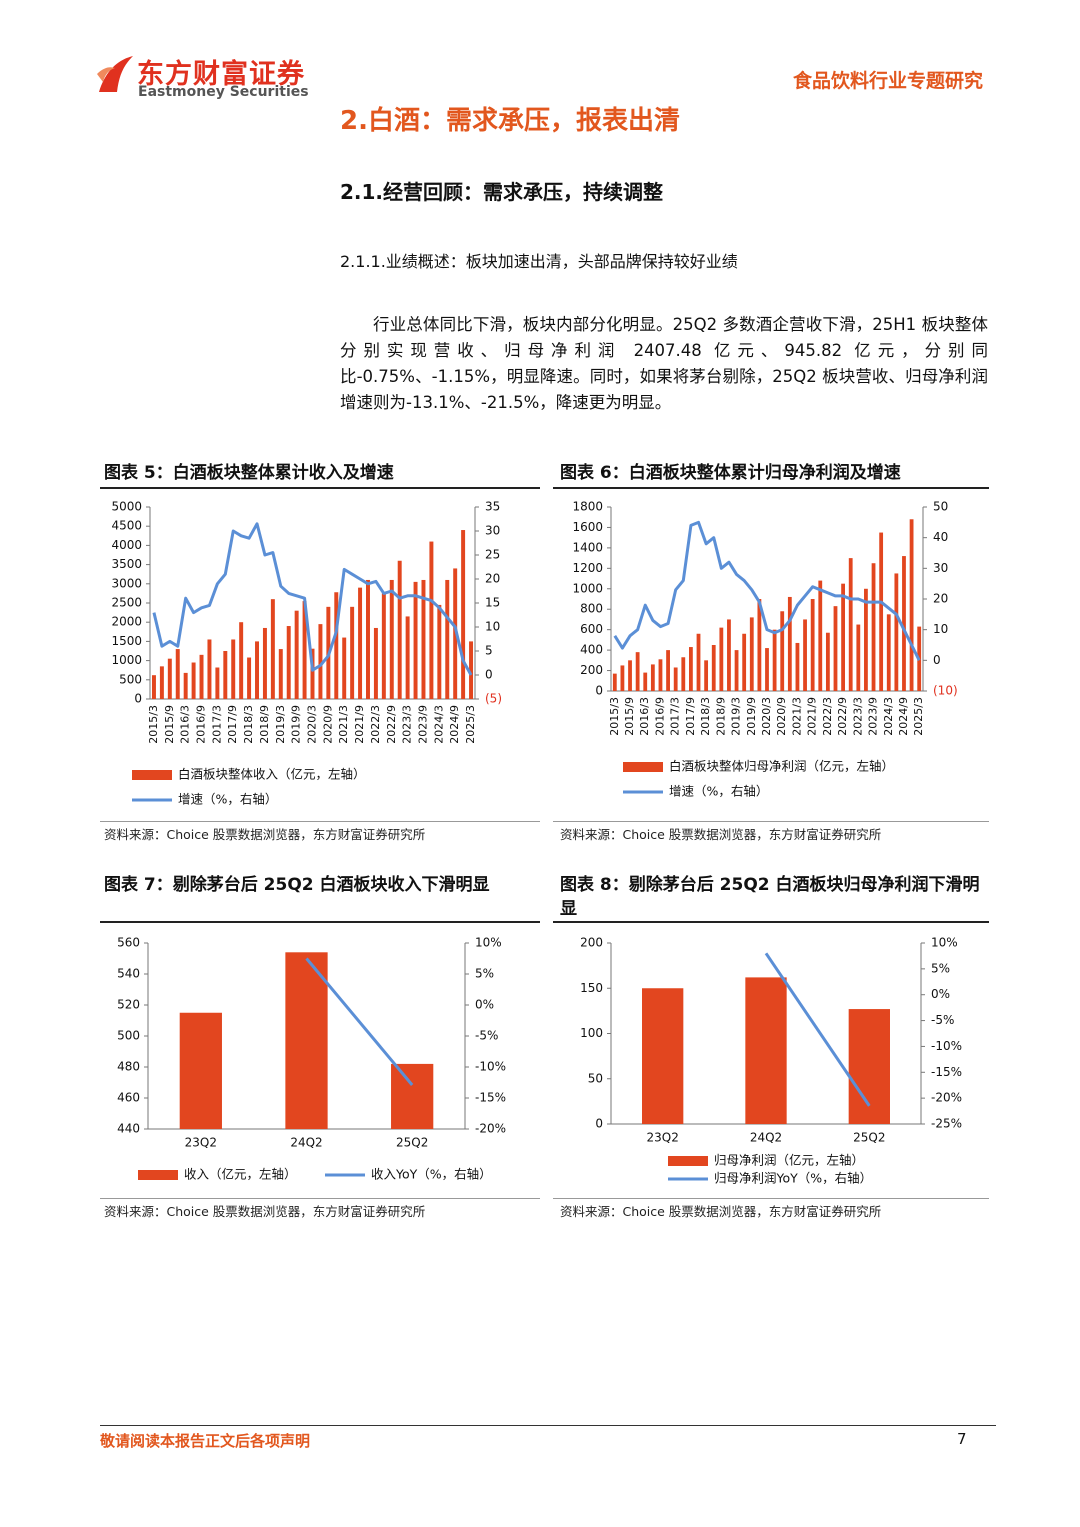 The width and height of the screenshot is (1080, 1527). Describe the element at coordinates (591, 943) in the screenshot. I see `y-tick-label: 200` at that location.